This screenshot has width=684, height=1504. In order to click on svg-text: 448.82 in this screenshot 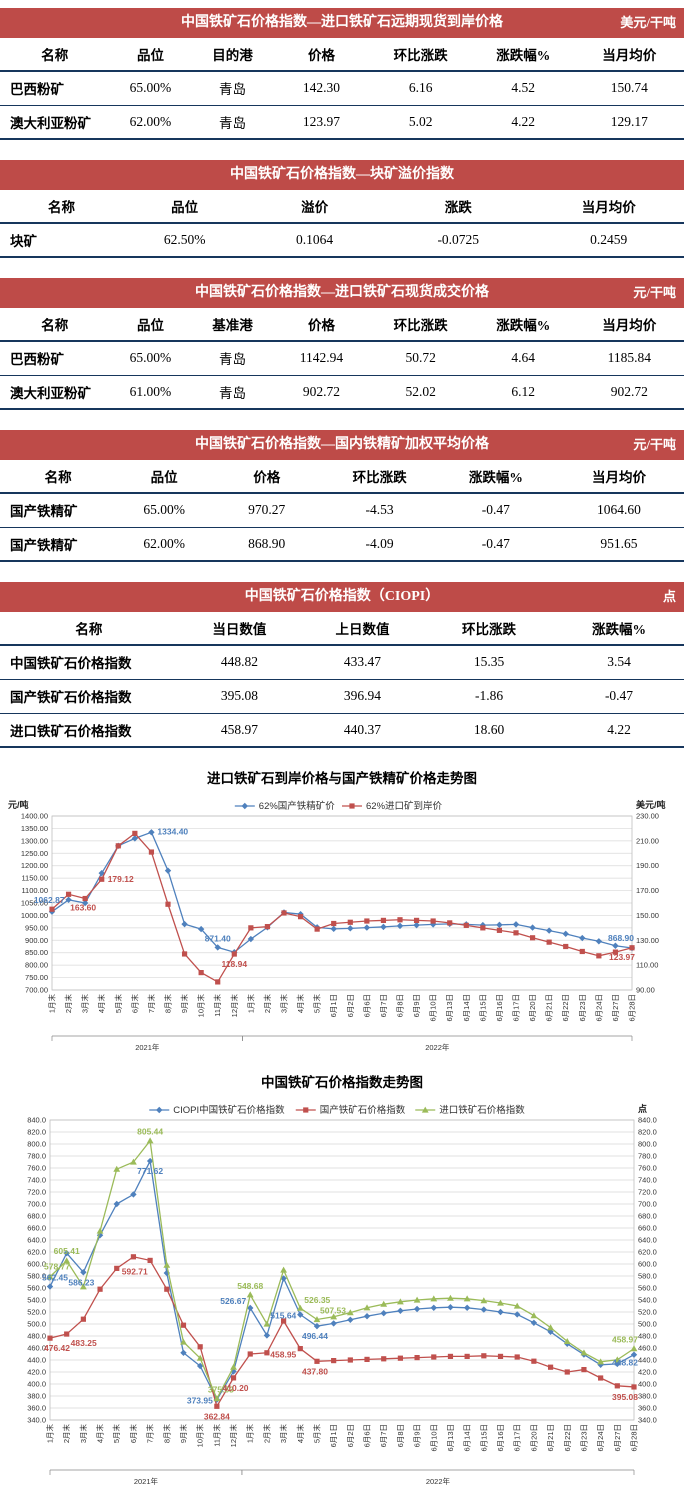, I will do `click(625, 1363)`.